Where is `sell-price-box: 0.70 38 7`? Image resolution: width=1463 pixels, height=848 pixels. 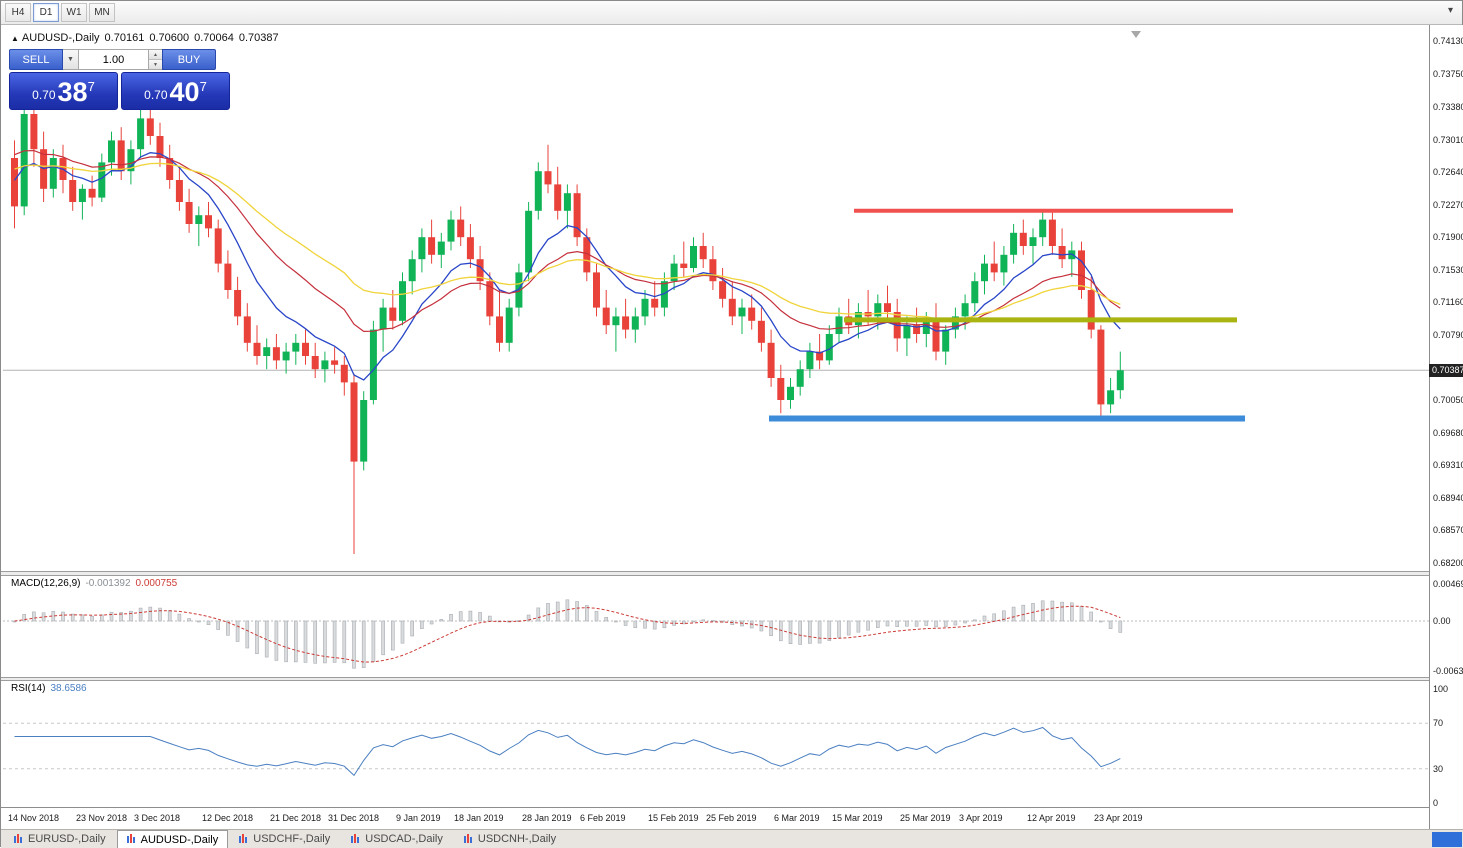 sell-price-box: 0.70 38 7 is located at coordinates (63, 91).